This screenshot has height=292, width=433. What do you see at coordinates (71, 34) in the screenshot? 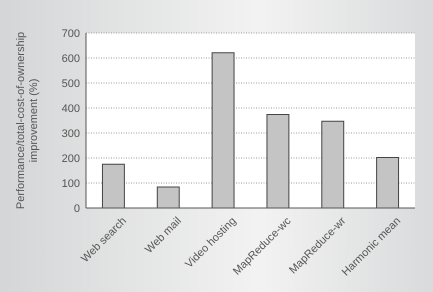
I see `y-tick-label: 700` at bounding box center [71, 34].